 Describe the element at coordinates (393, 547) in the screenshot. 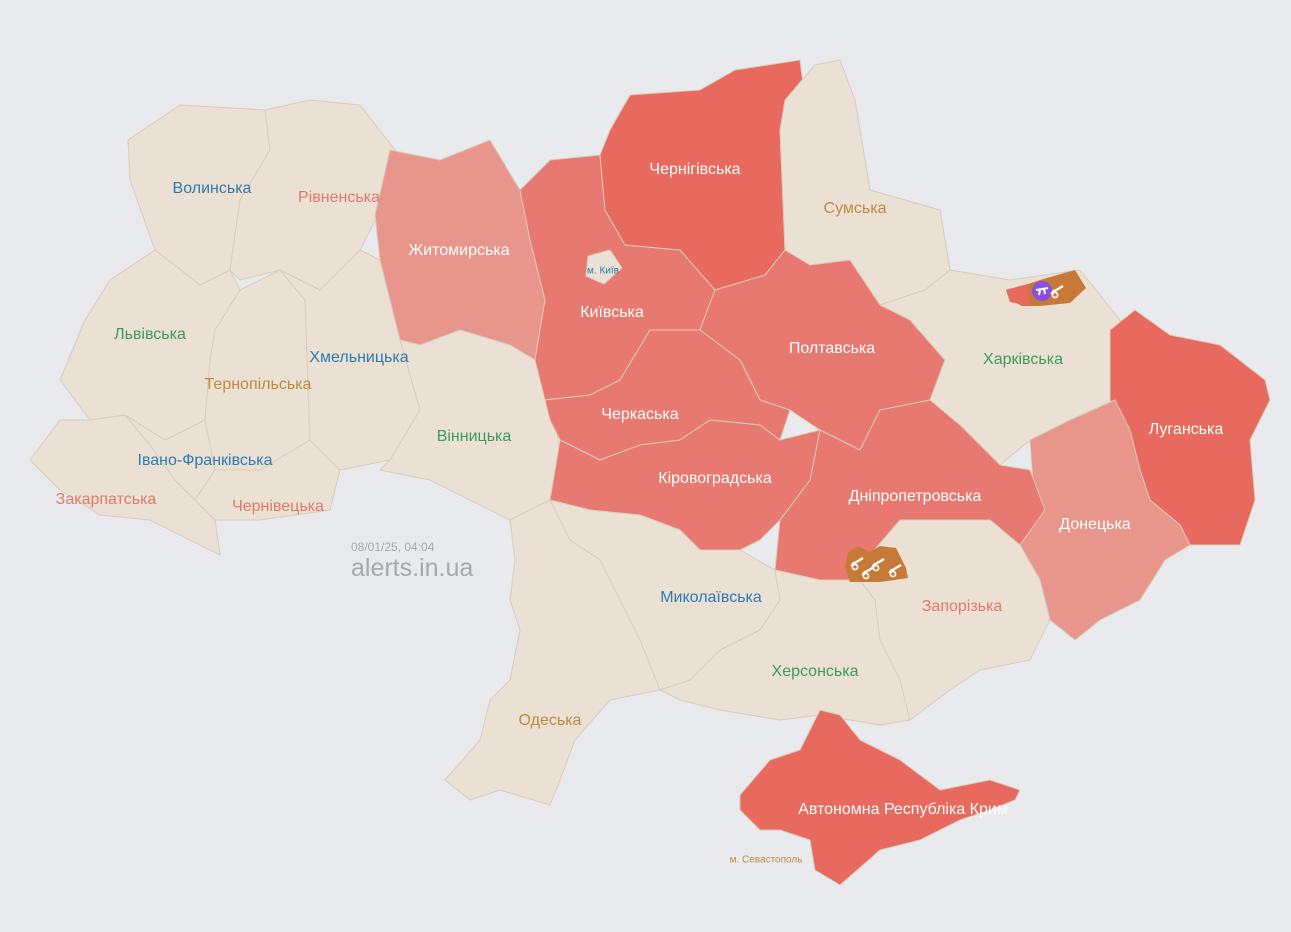

I see `timestamp: 08/01/25, 04:04` at that location.